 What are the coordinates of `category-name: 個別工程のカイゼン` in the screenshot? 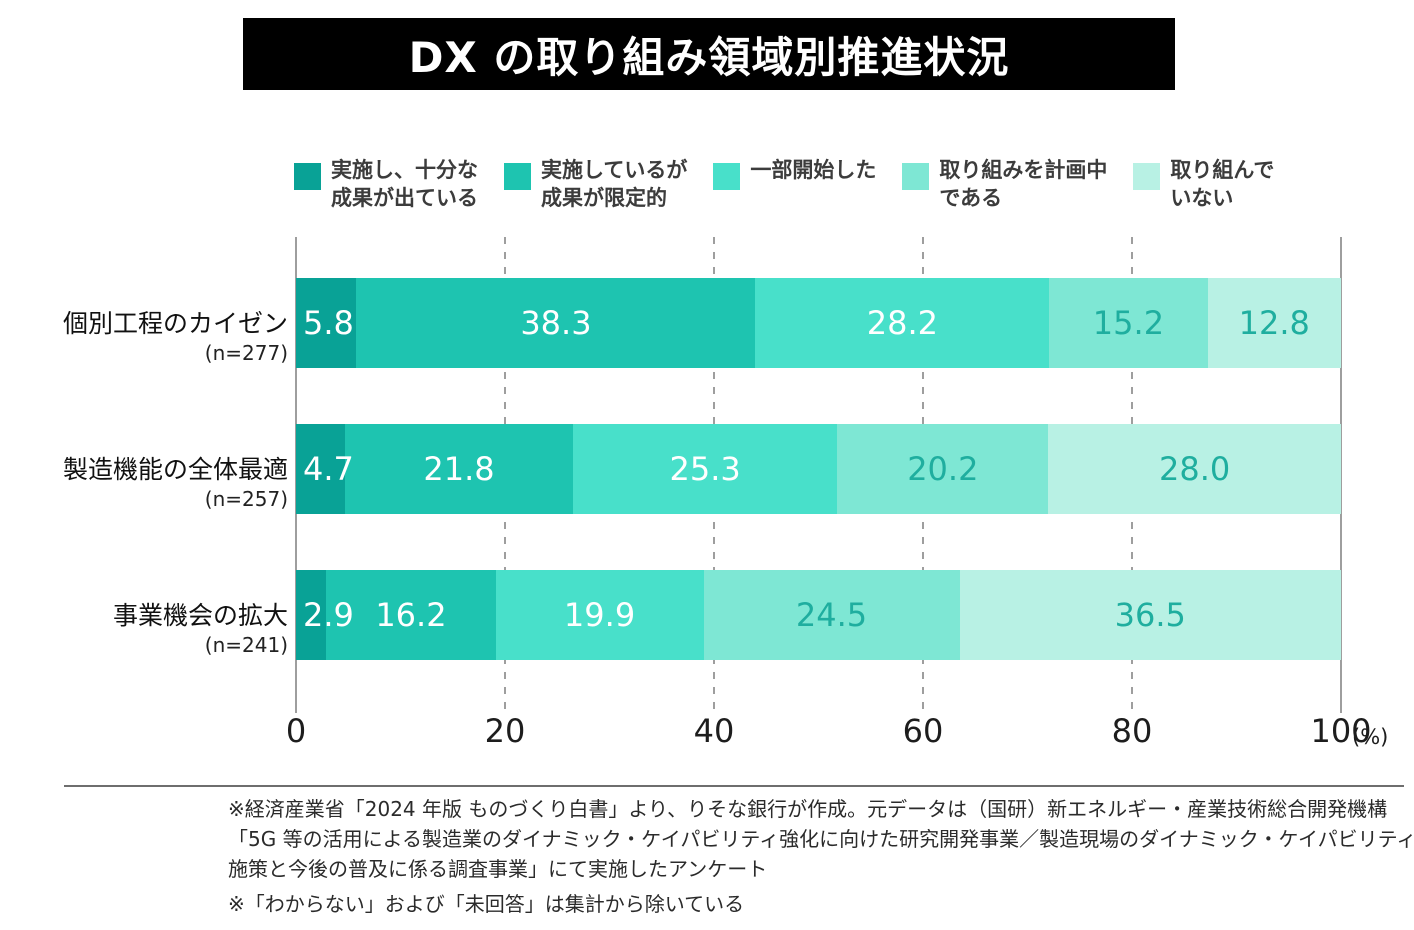 It's located at (175, 323).